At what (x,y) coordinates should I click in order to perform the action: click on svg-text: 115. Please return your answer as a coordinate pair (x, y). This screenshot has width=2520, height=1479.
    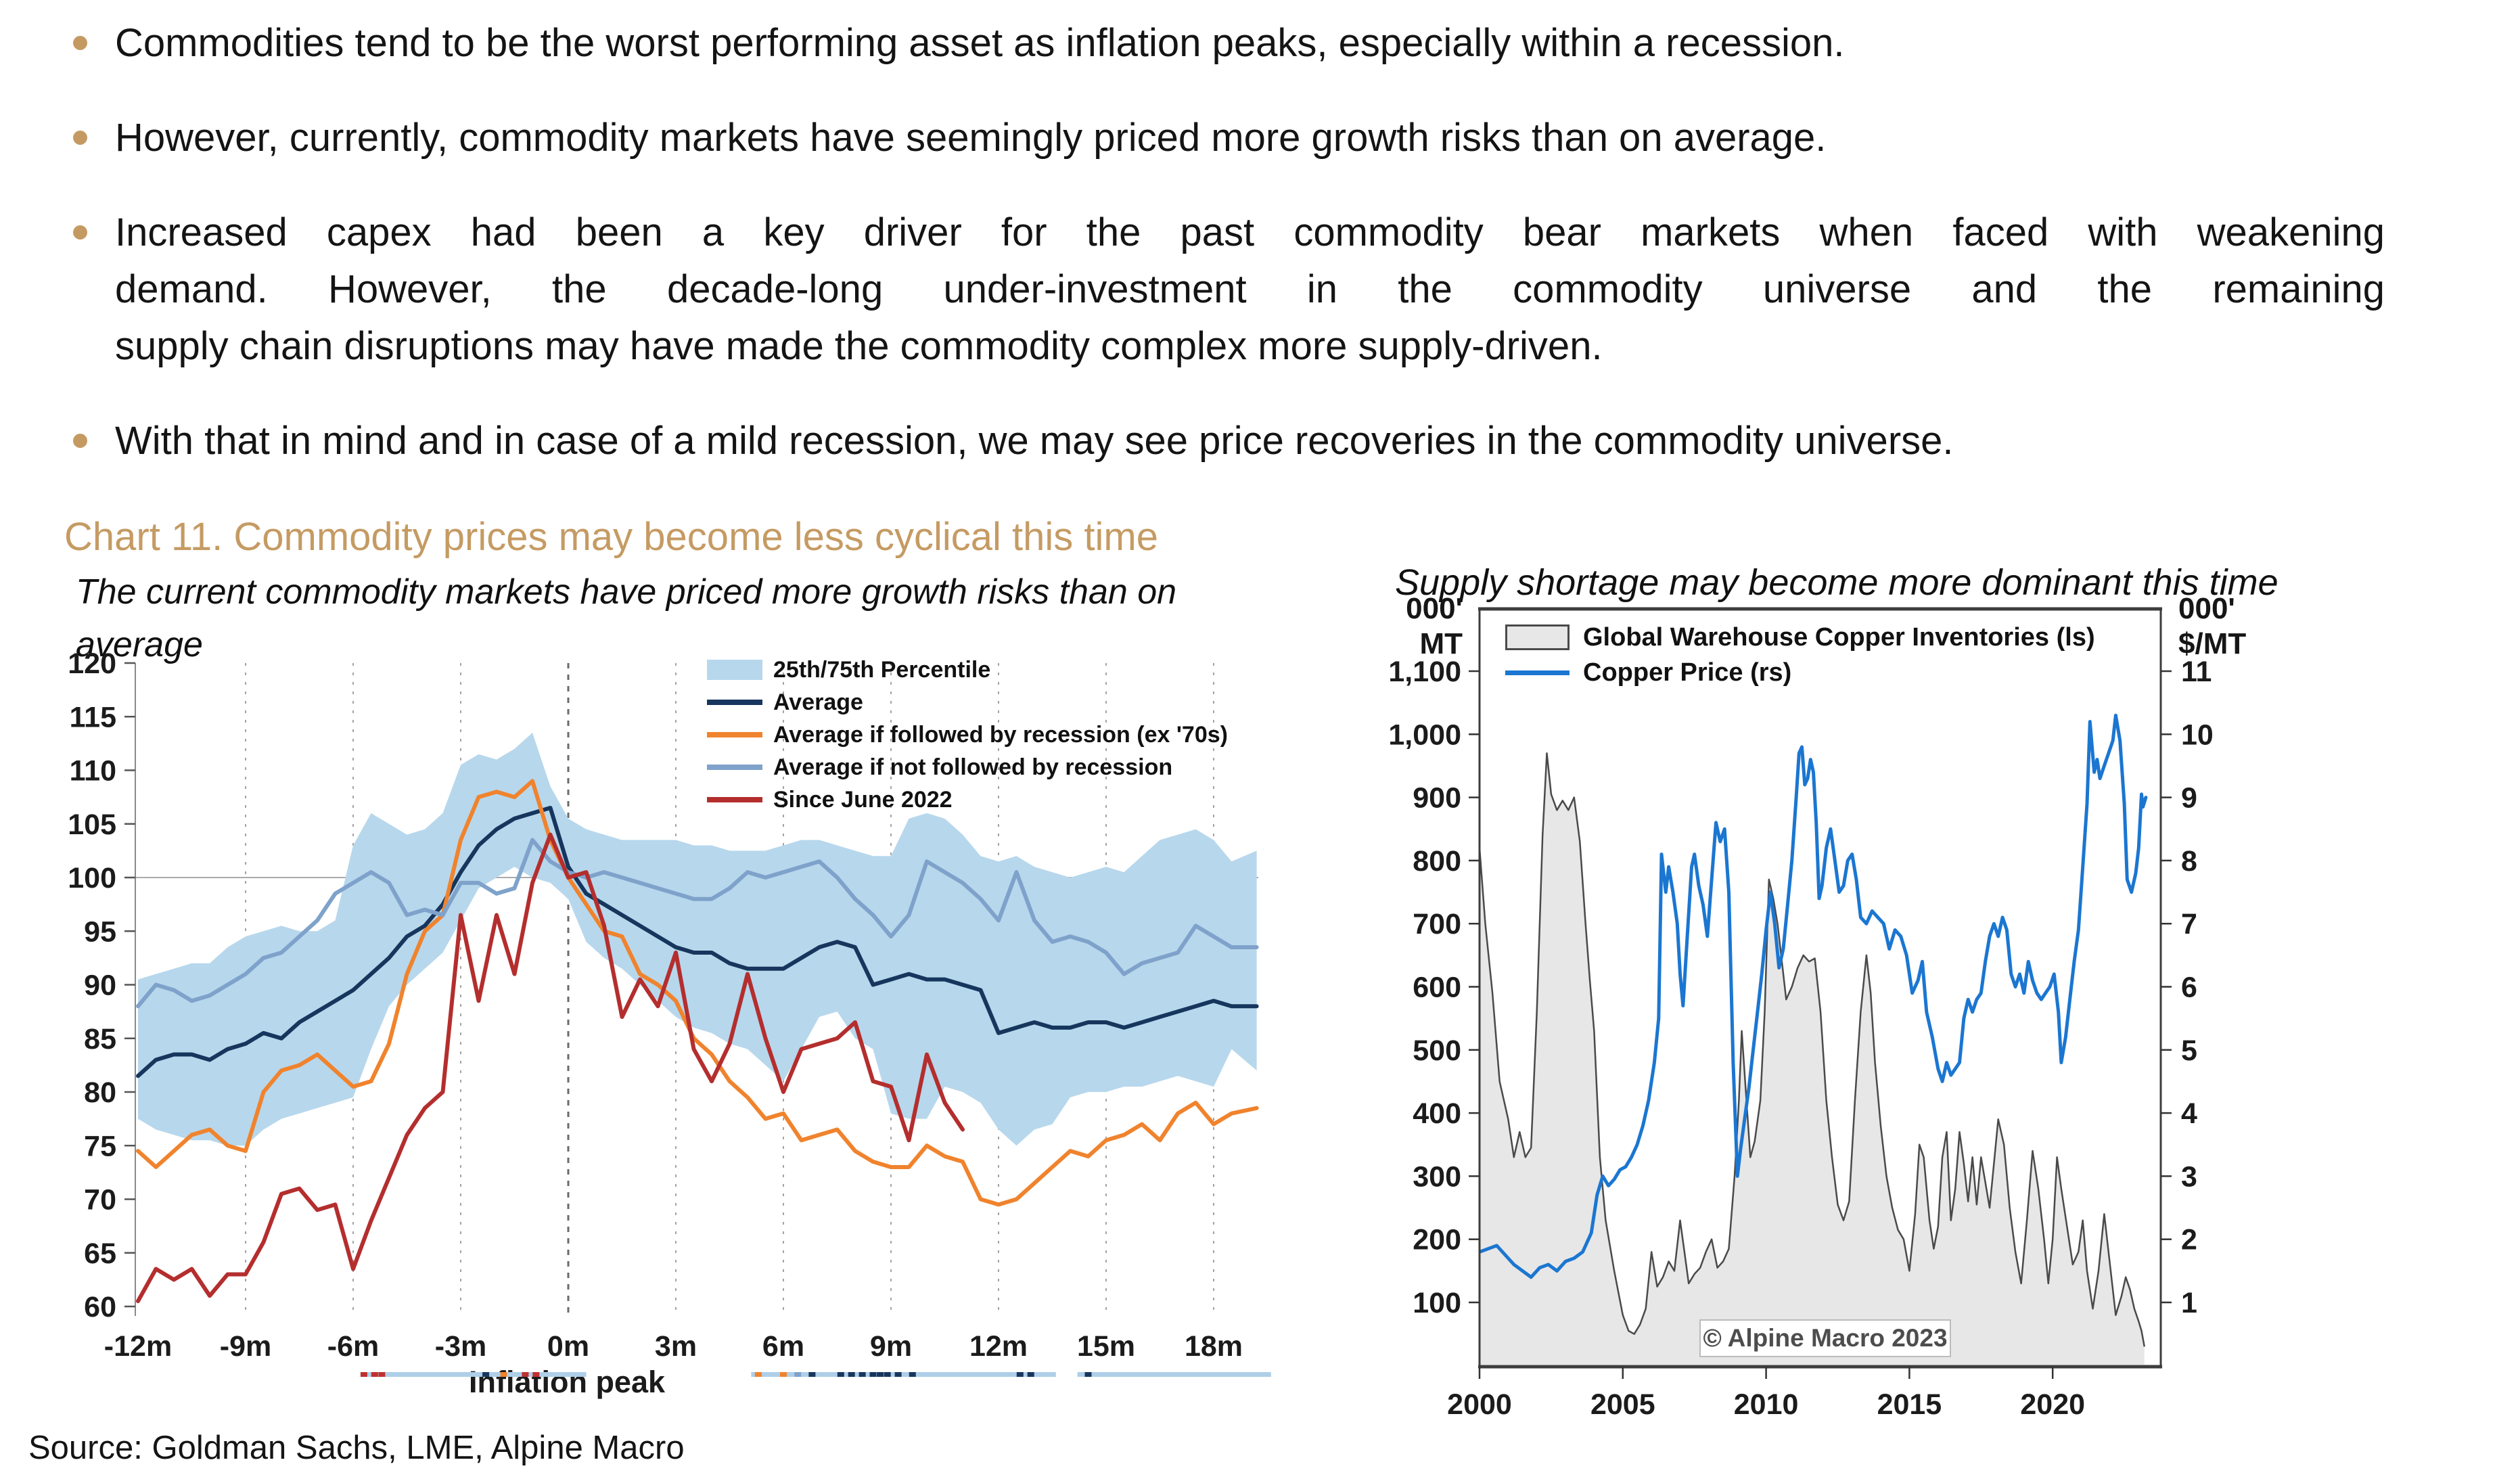
    Looking at the image, I should click on (93, 717).